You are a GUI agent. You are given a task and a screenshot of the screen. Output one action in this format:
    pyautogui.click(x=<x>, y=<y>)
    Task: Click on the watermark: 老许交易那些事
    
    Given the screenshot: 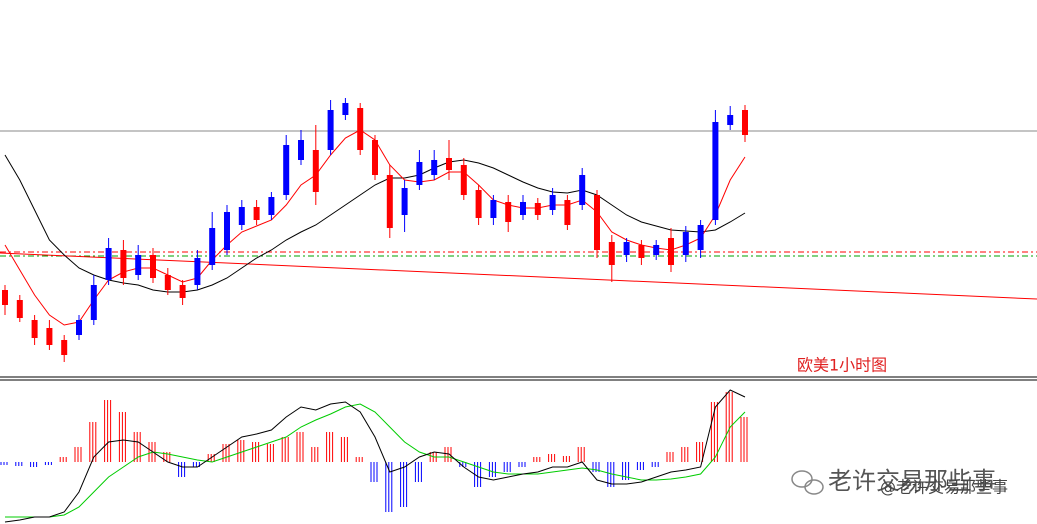 What is the action you would take?
    pyautogui.click(x=912, y=481)
    